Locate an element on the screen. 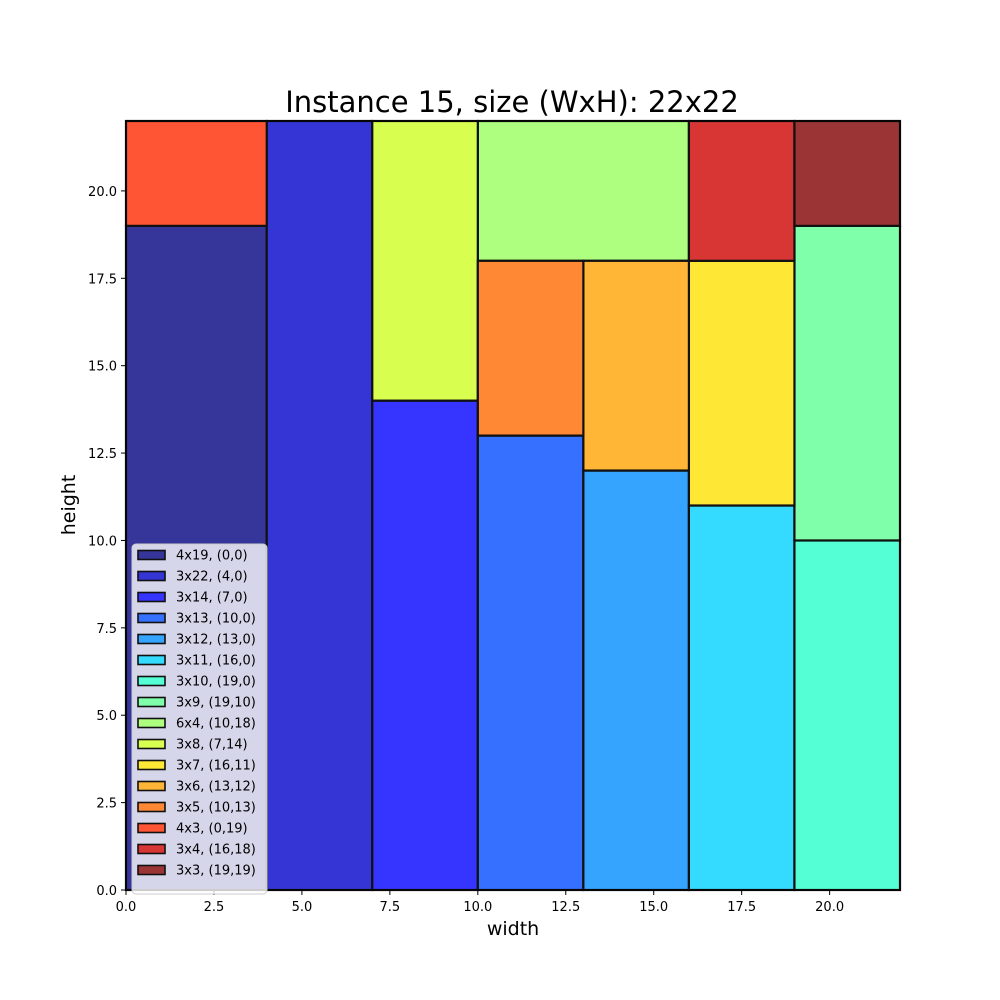 The image size is (1000, 1000). legend-entry-label: 6x4, (10,18) is located at coordinates (216, 724).